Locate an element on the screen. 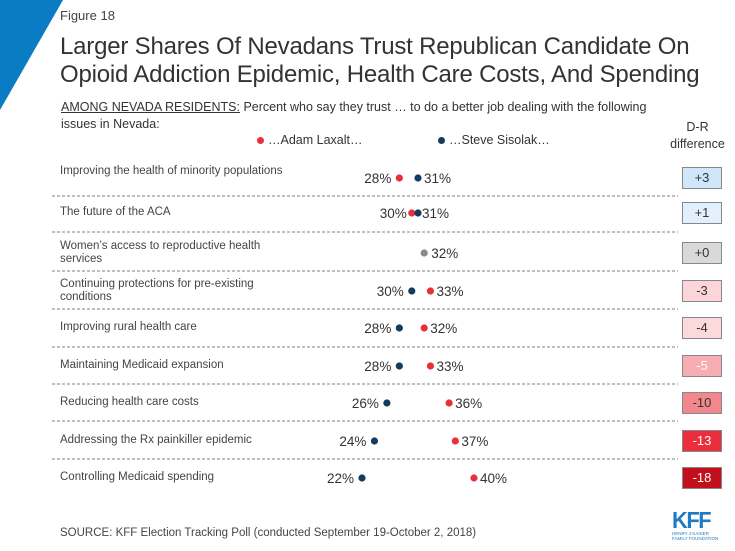 This screenshot has height=551, width=735. diff-badge: +1 is located at coordinates (702, 213).